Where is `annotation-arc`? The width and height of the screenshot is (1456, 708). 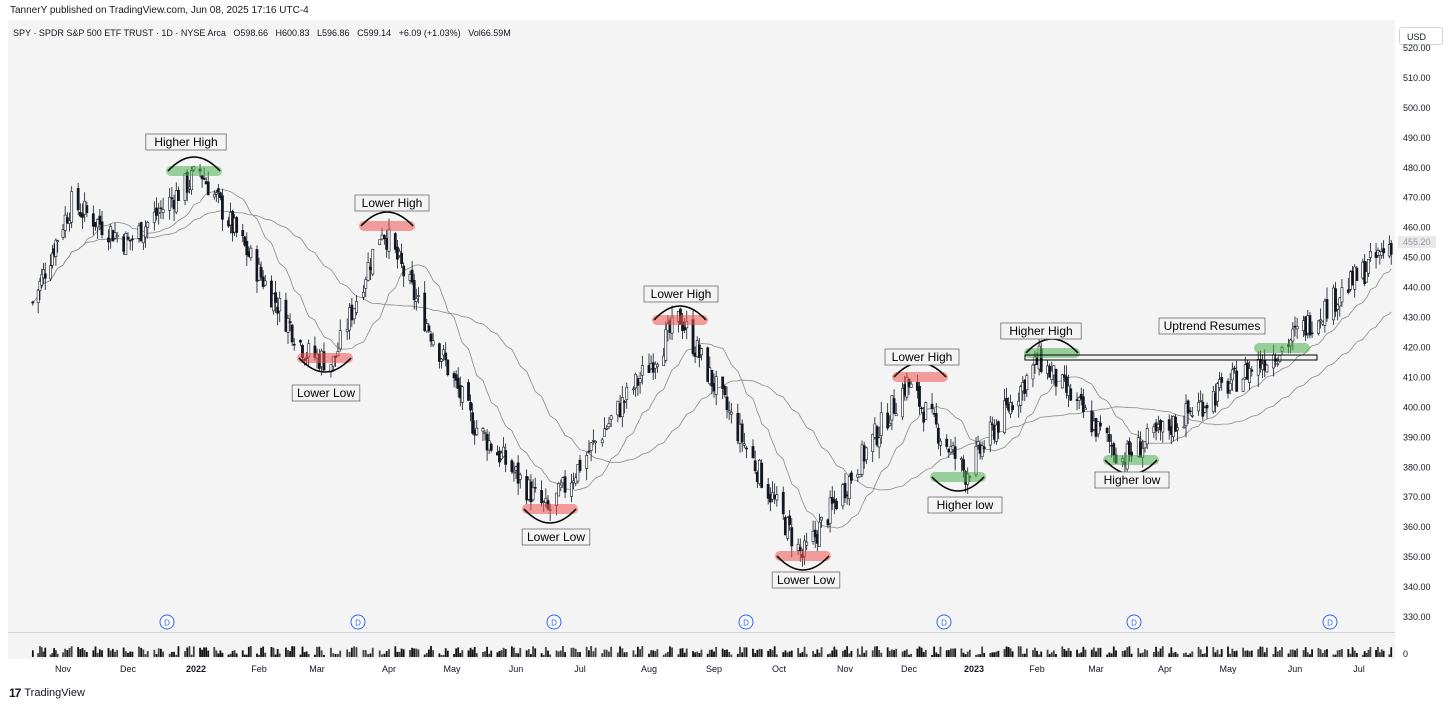 annotation-arc is located at coordinates (387, 219).